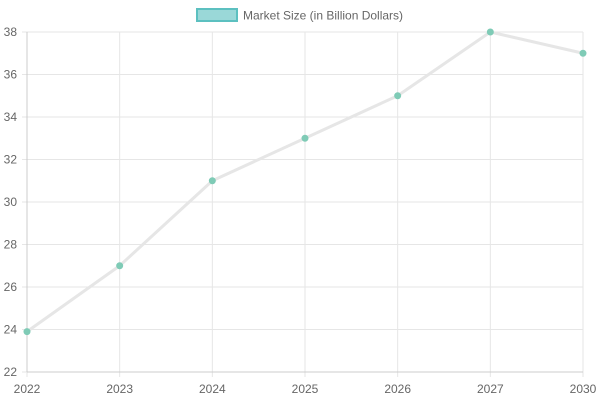 This screenshot has width=600, height=405. I want to click on x-tick-label: 2030, so click(583, 389).